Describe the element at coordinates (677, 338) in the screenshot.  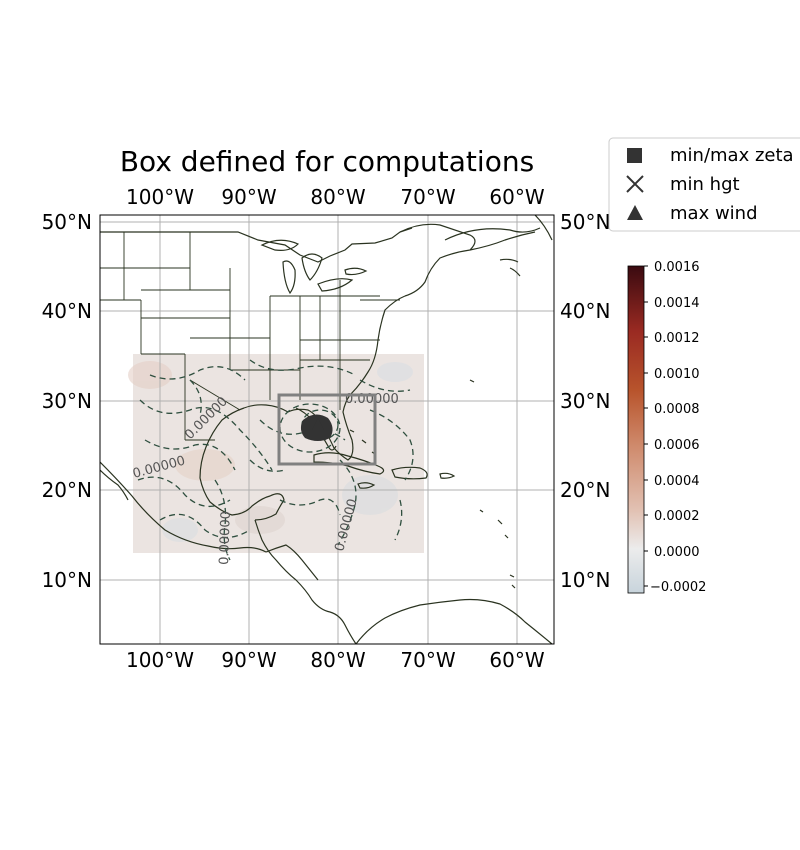
I see `colorbar-tick-label: 0.0012` at that location.